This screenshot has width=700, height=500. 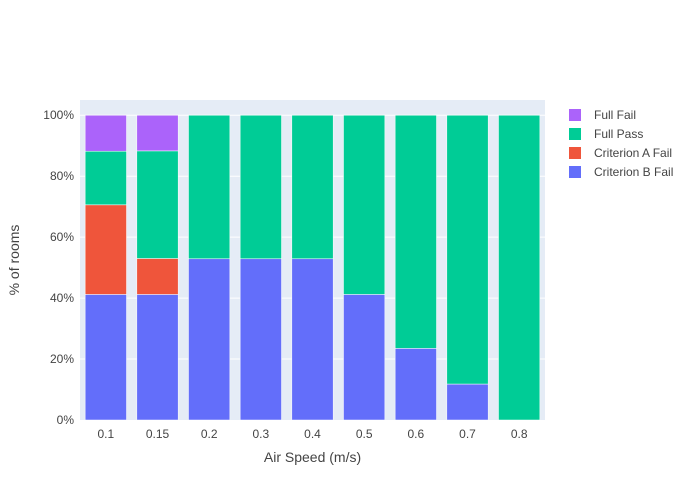 What do you see at coordinates (58, 267) in the screenshot?
I see `y-axis-ticks: 0% 20% 40% 60% 80% 100%` at bounding box center [58, 267].